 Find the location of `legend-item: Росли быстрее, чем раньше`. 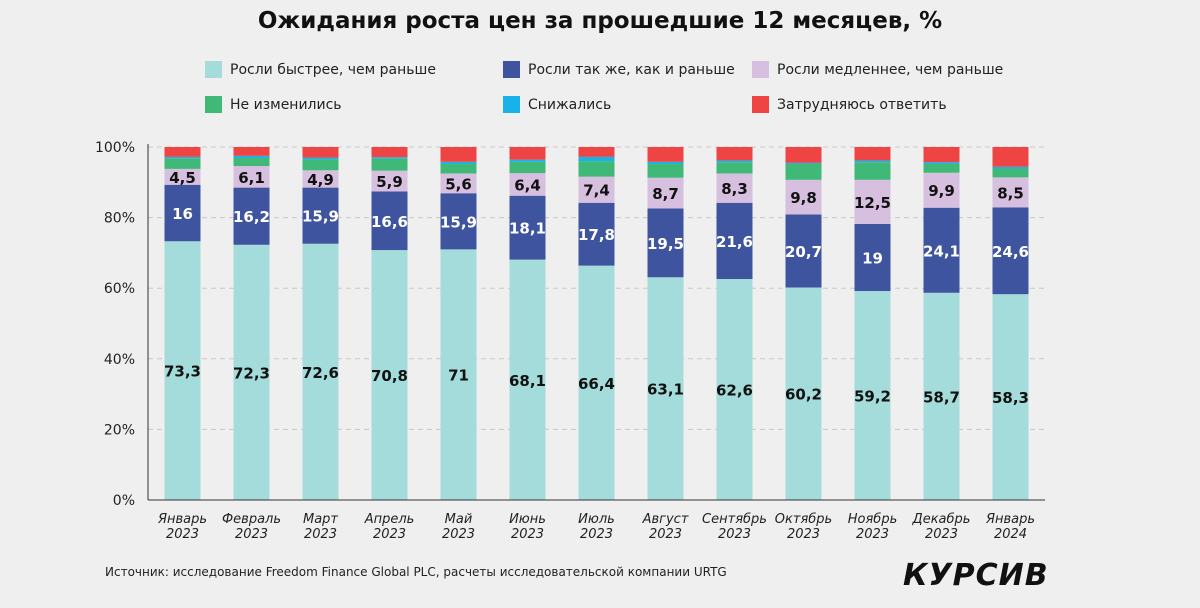

legend-item: Росли быстрее, чем раньше is located at coordinates (320, 69).